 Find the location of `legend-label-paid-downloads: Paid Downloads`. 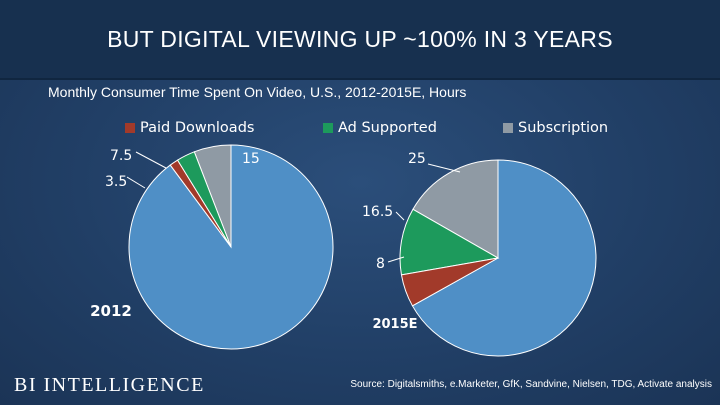

legend-label-paid-downloads: Paid Downloads is located at coordinates (197, 128).